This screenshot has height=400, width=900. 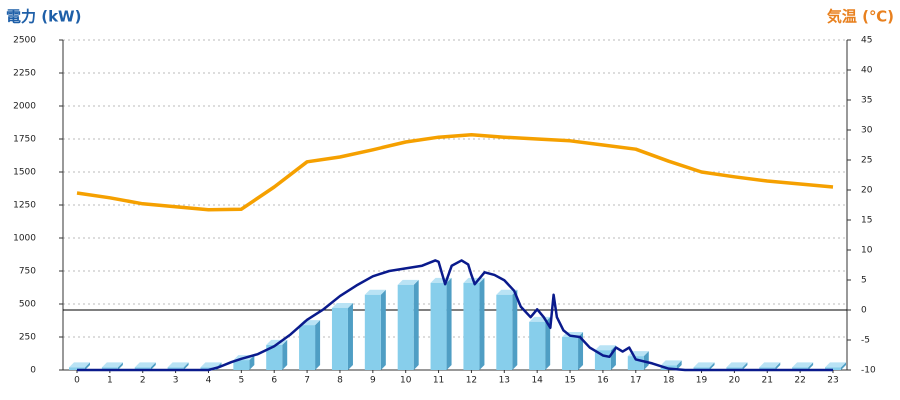 What do you see at coordinates (867, 251) in the screenshot?
I see `y2-tick-label: 10` at bounding box center [867, 251].